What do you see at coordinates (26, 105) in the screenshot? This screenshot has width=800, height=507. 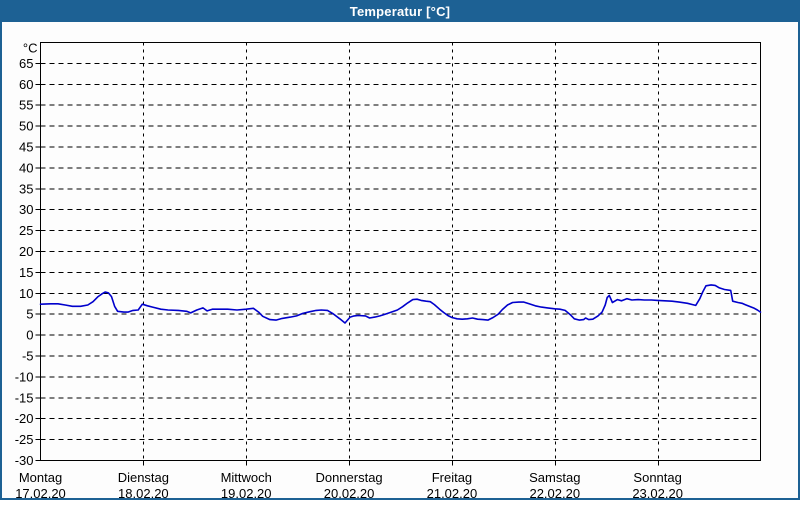 I see `svg-text: 55` at bounding box center [26, 105].